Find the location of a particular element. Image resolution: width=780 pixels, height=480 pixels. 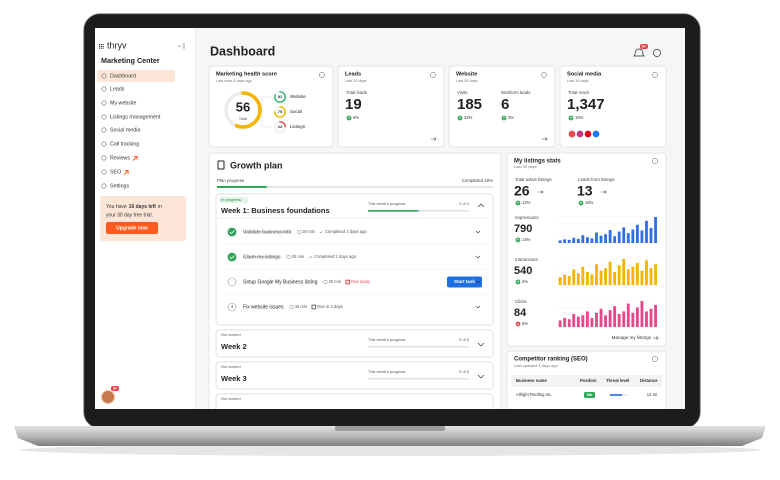

nav-item: SEO is located at coordinates (115, 172).